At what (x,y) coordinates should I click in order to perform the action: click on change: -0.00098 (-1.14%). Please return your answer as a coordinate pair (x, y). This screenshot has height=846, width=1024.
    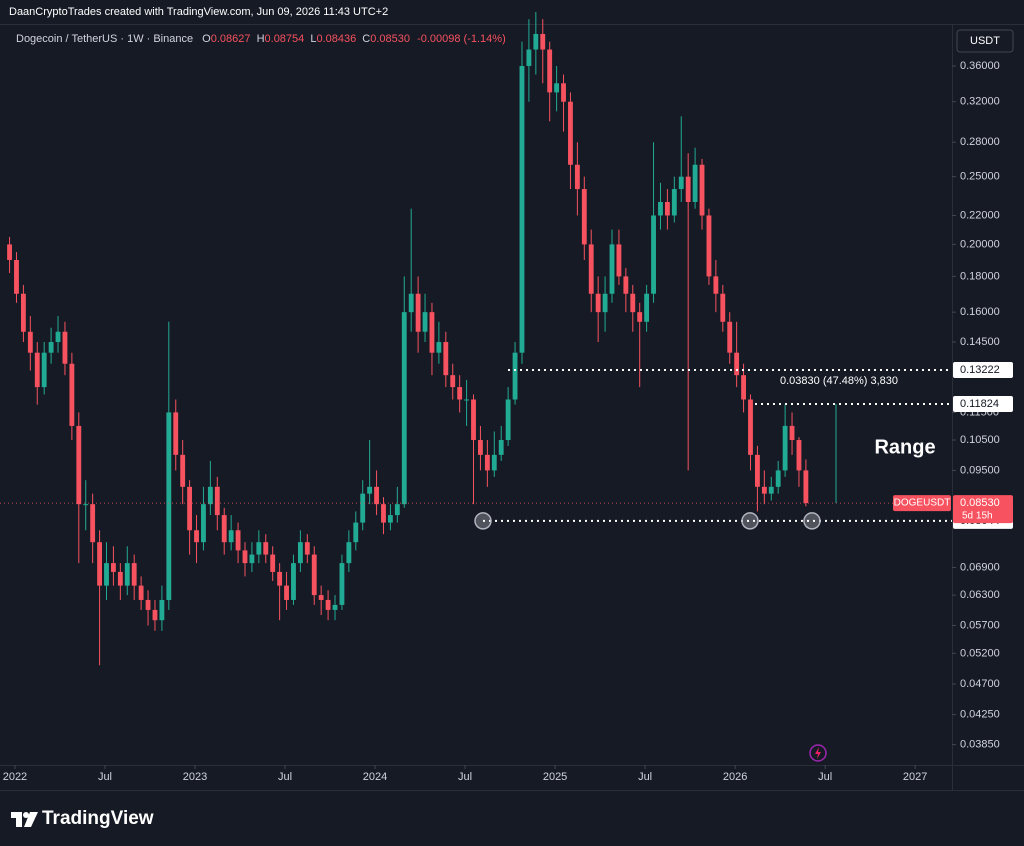
    Looking at the image, I should click on (461, 39).